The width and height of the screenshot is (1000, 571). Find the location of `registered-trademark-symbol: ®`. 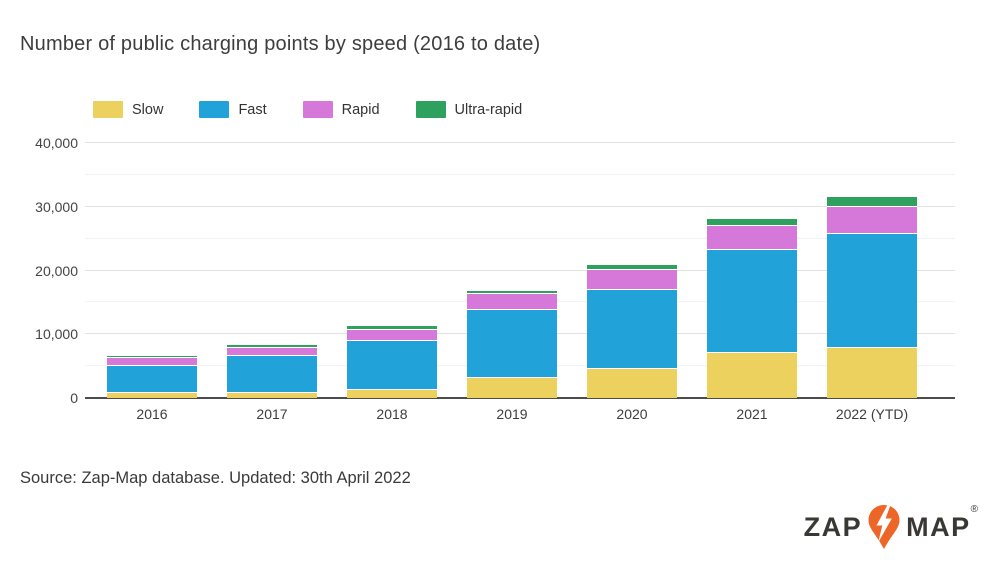

registered-trademark-symbol: ® is located at coordinates (974, 509).